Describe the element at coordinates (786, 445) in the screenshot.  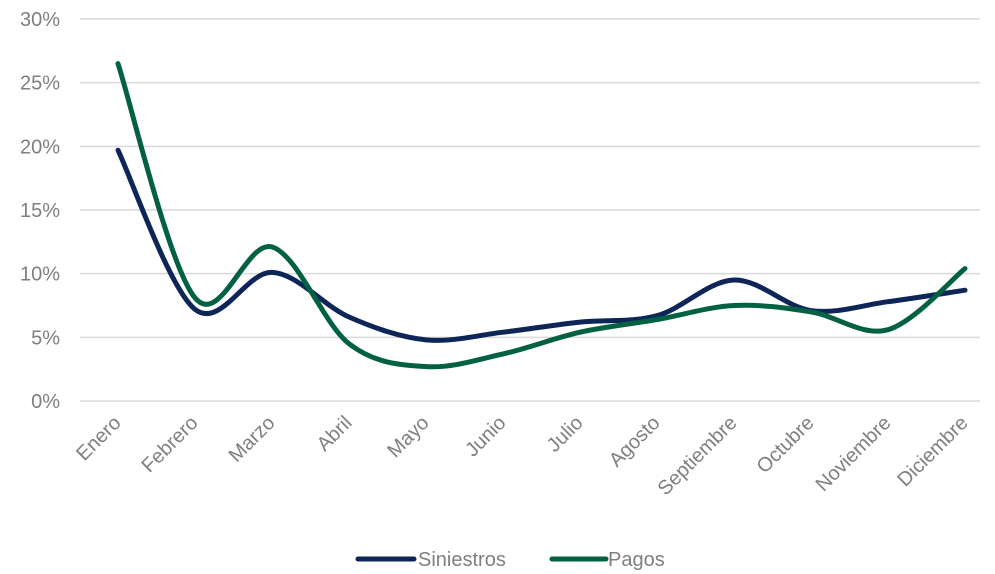
I see `x-tick-label: Octubre` at that location.